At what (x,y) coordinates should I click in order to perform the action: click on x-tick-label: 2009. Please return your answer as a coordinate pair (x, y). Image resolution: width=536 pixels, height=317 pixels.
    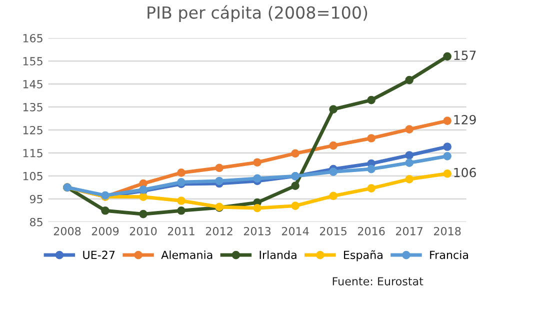
    Looking at the image, I should click on (105, 231).